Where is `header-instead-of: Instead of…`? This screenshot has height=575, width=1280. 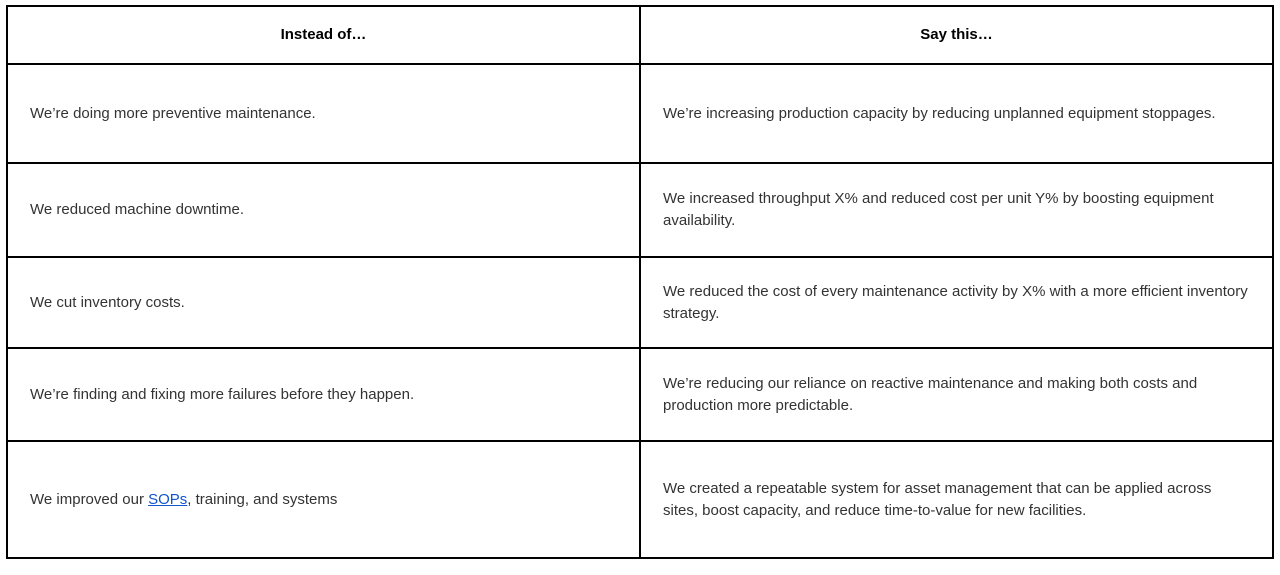
header-instead-of: Instead of… is located at coordinates (323, 35).